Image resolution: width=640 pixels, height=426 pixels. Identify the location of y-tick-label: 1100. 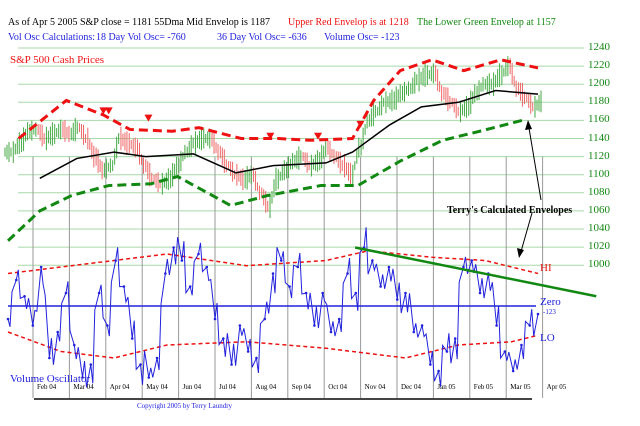
(599, 173).